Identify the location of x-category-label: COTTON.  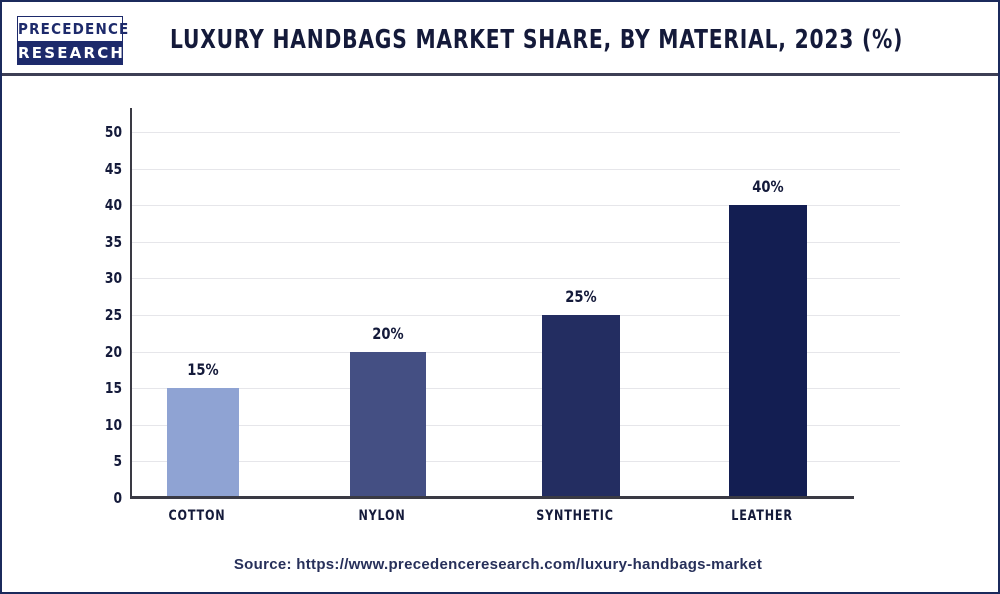
(197, 516).